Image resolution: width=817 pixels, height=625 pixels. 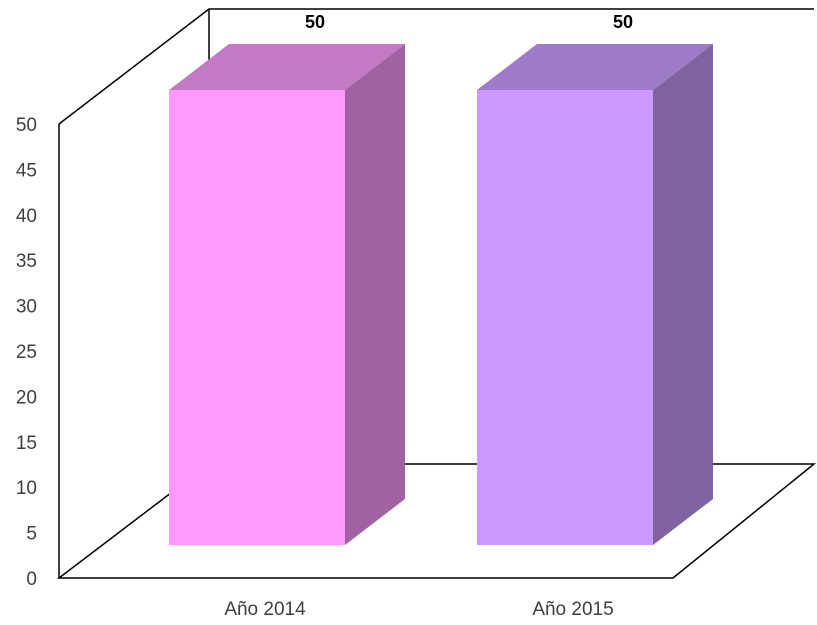 What do you see at coordinates (572, 609) in the screenshot?
I see `x-category-label: Año 2015` at bounding box center [572, 609].